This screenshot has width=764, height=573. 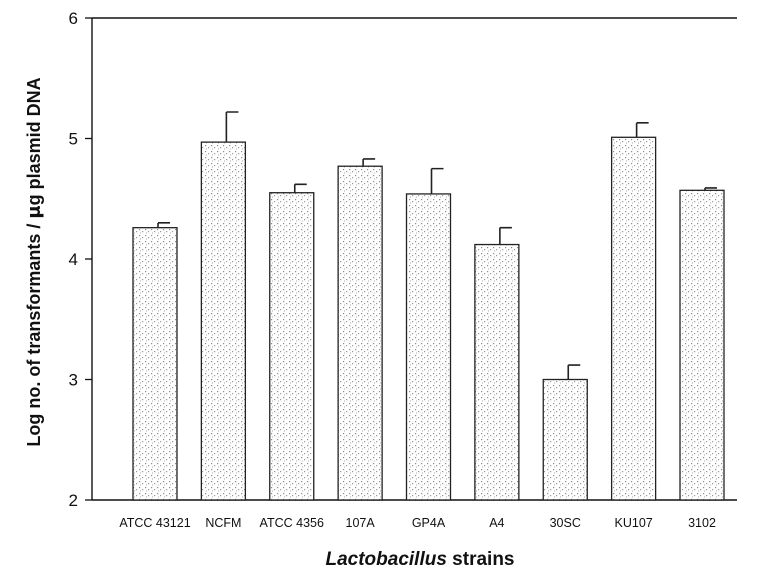 What do you see at coordinates (497, 372) in the screenshot?
I see `bar-a4` at bounding box center [497, 372].